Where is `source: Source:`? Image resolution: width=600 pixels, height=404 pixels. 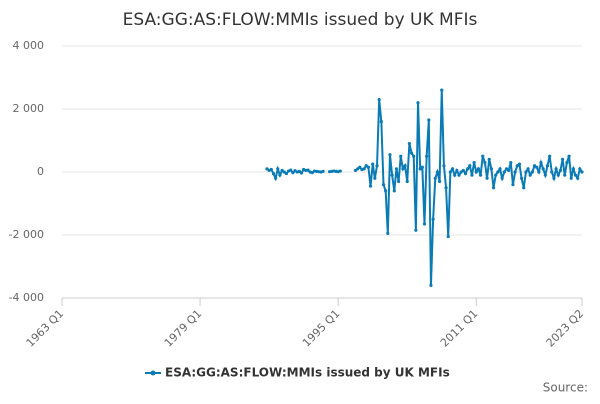
source: Source: is located at coordinates (565, 388).